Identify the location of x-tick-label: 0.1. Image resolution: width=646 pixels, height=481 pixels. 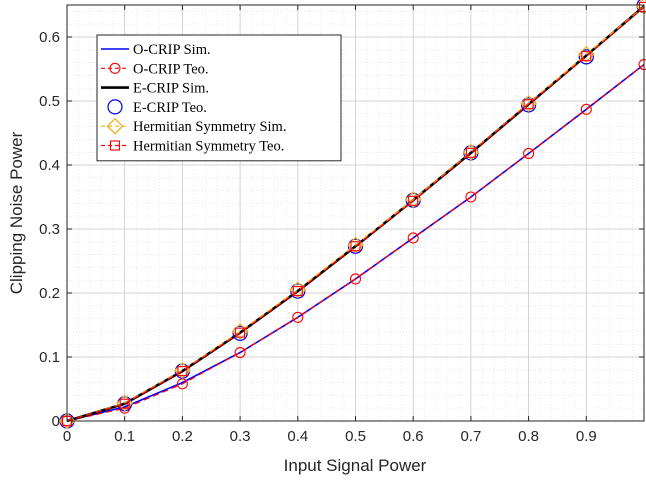
(124, 436).